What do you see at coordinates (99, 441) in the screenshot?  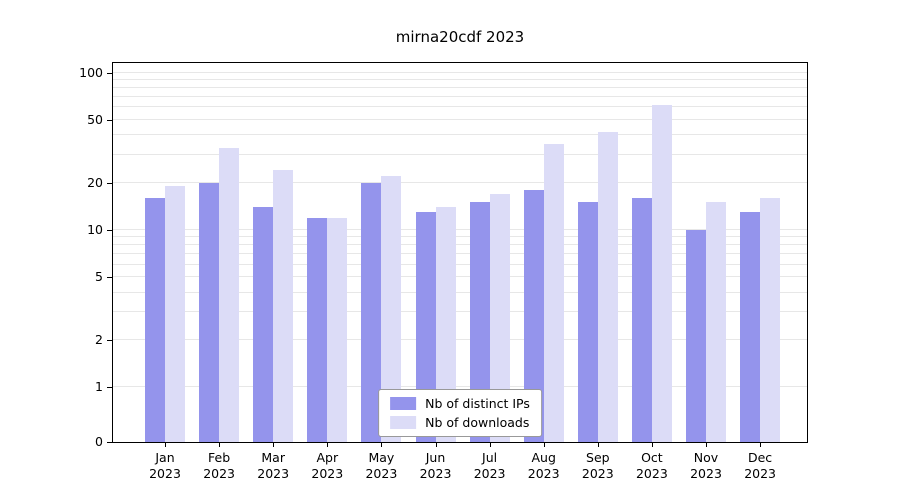 I see `y-tick-label: 0` at bounding box center [99, 441].